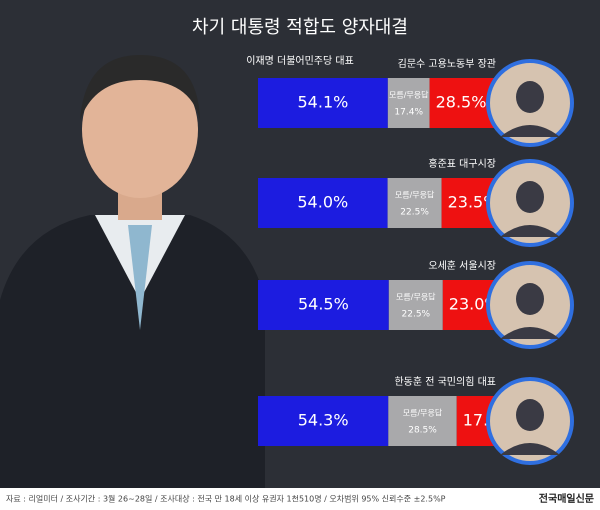  What do you see at coordinates (300, 61) in the screenshot?
I see `series-label: 이재명 더불어민주당 대표` at bounding box center [300, 61].